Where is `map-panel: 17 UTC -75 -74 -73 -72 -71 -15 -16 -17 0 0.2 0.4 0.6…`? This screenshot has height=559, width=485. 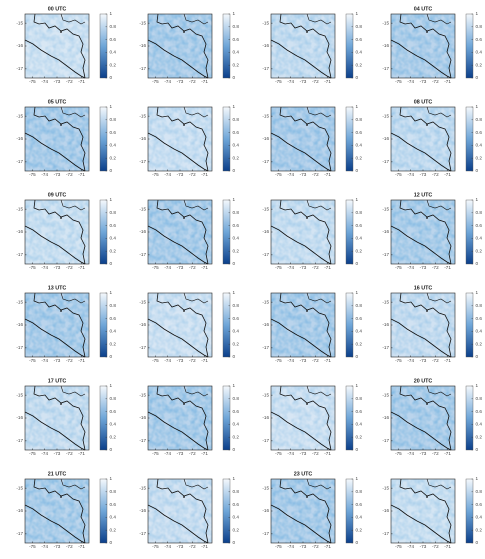
map-panel: 17 UTC -75 -74 -73 -72 -71 -15 -16 -17 0 0.2 0.4 0.6… is located at coordinates (66, 417).